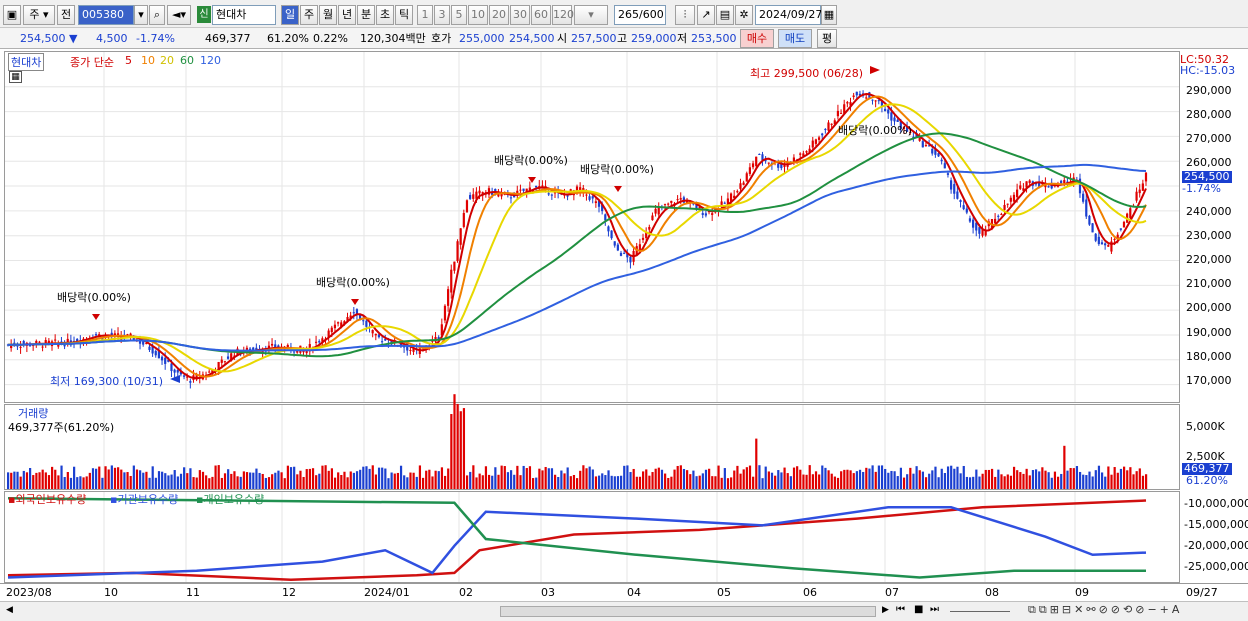 The height and width of the screenshot is (621, 1248). What do you see at coordinates (706, 15) in the screenshot?
I see `draw-tool-icon: ↗` at bounding box center [706, 15].